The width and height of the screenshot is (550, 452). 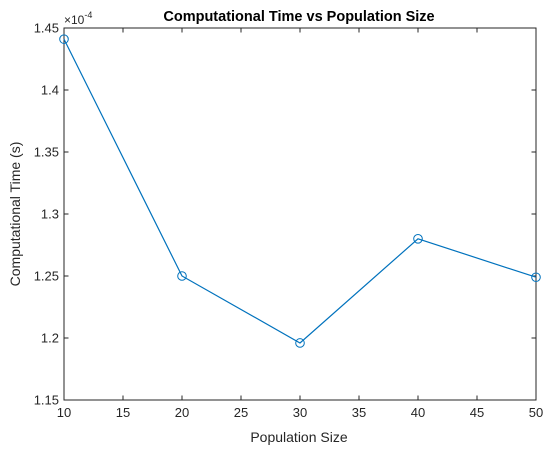 I want to click on y-exponent-label: ×10⁻⁴, so click(x=78, y=18).